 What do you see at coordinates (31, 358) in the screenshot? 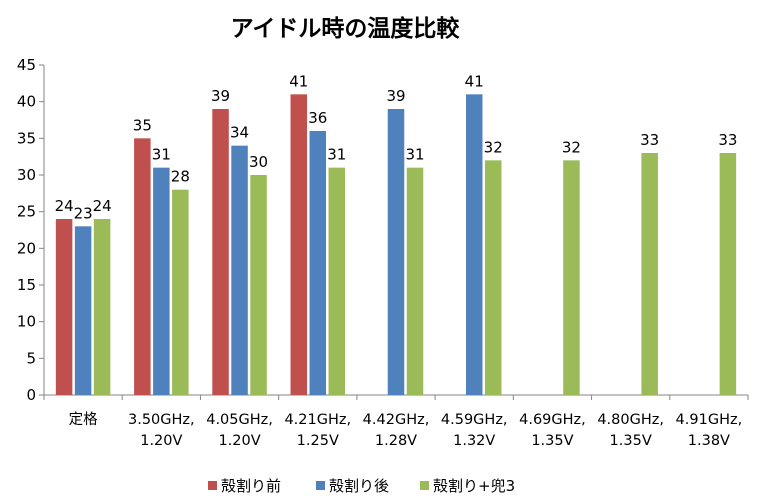
I see `y-tick-label: 5` at bounding box center [31, 358].